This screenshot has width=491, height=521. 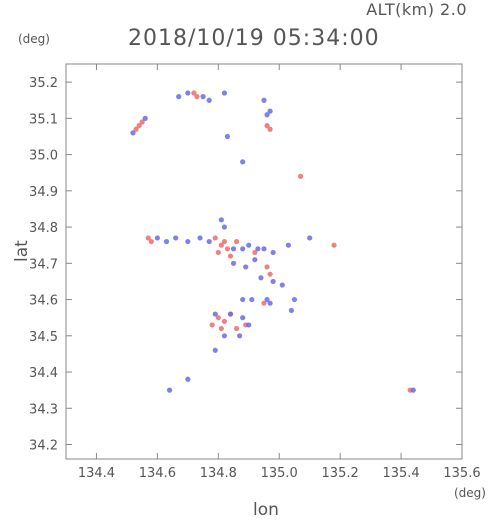 I want to click on chart-title: 2018/10/19 05:34:00, so click(x=254, y=38).